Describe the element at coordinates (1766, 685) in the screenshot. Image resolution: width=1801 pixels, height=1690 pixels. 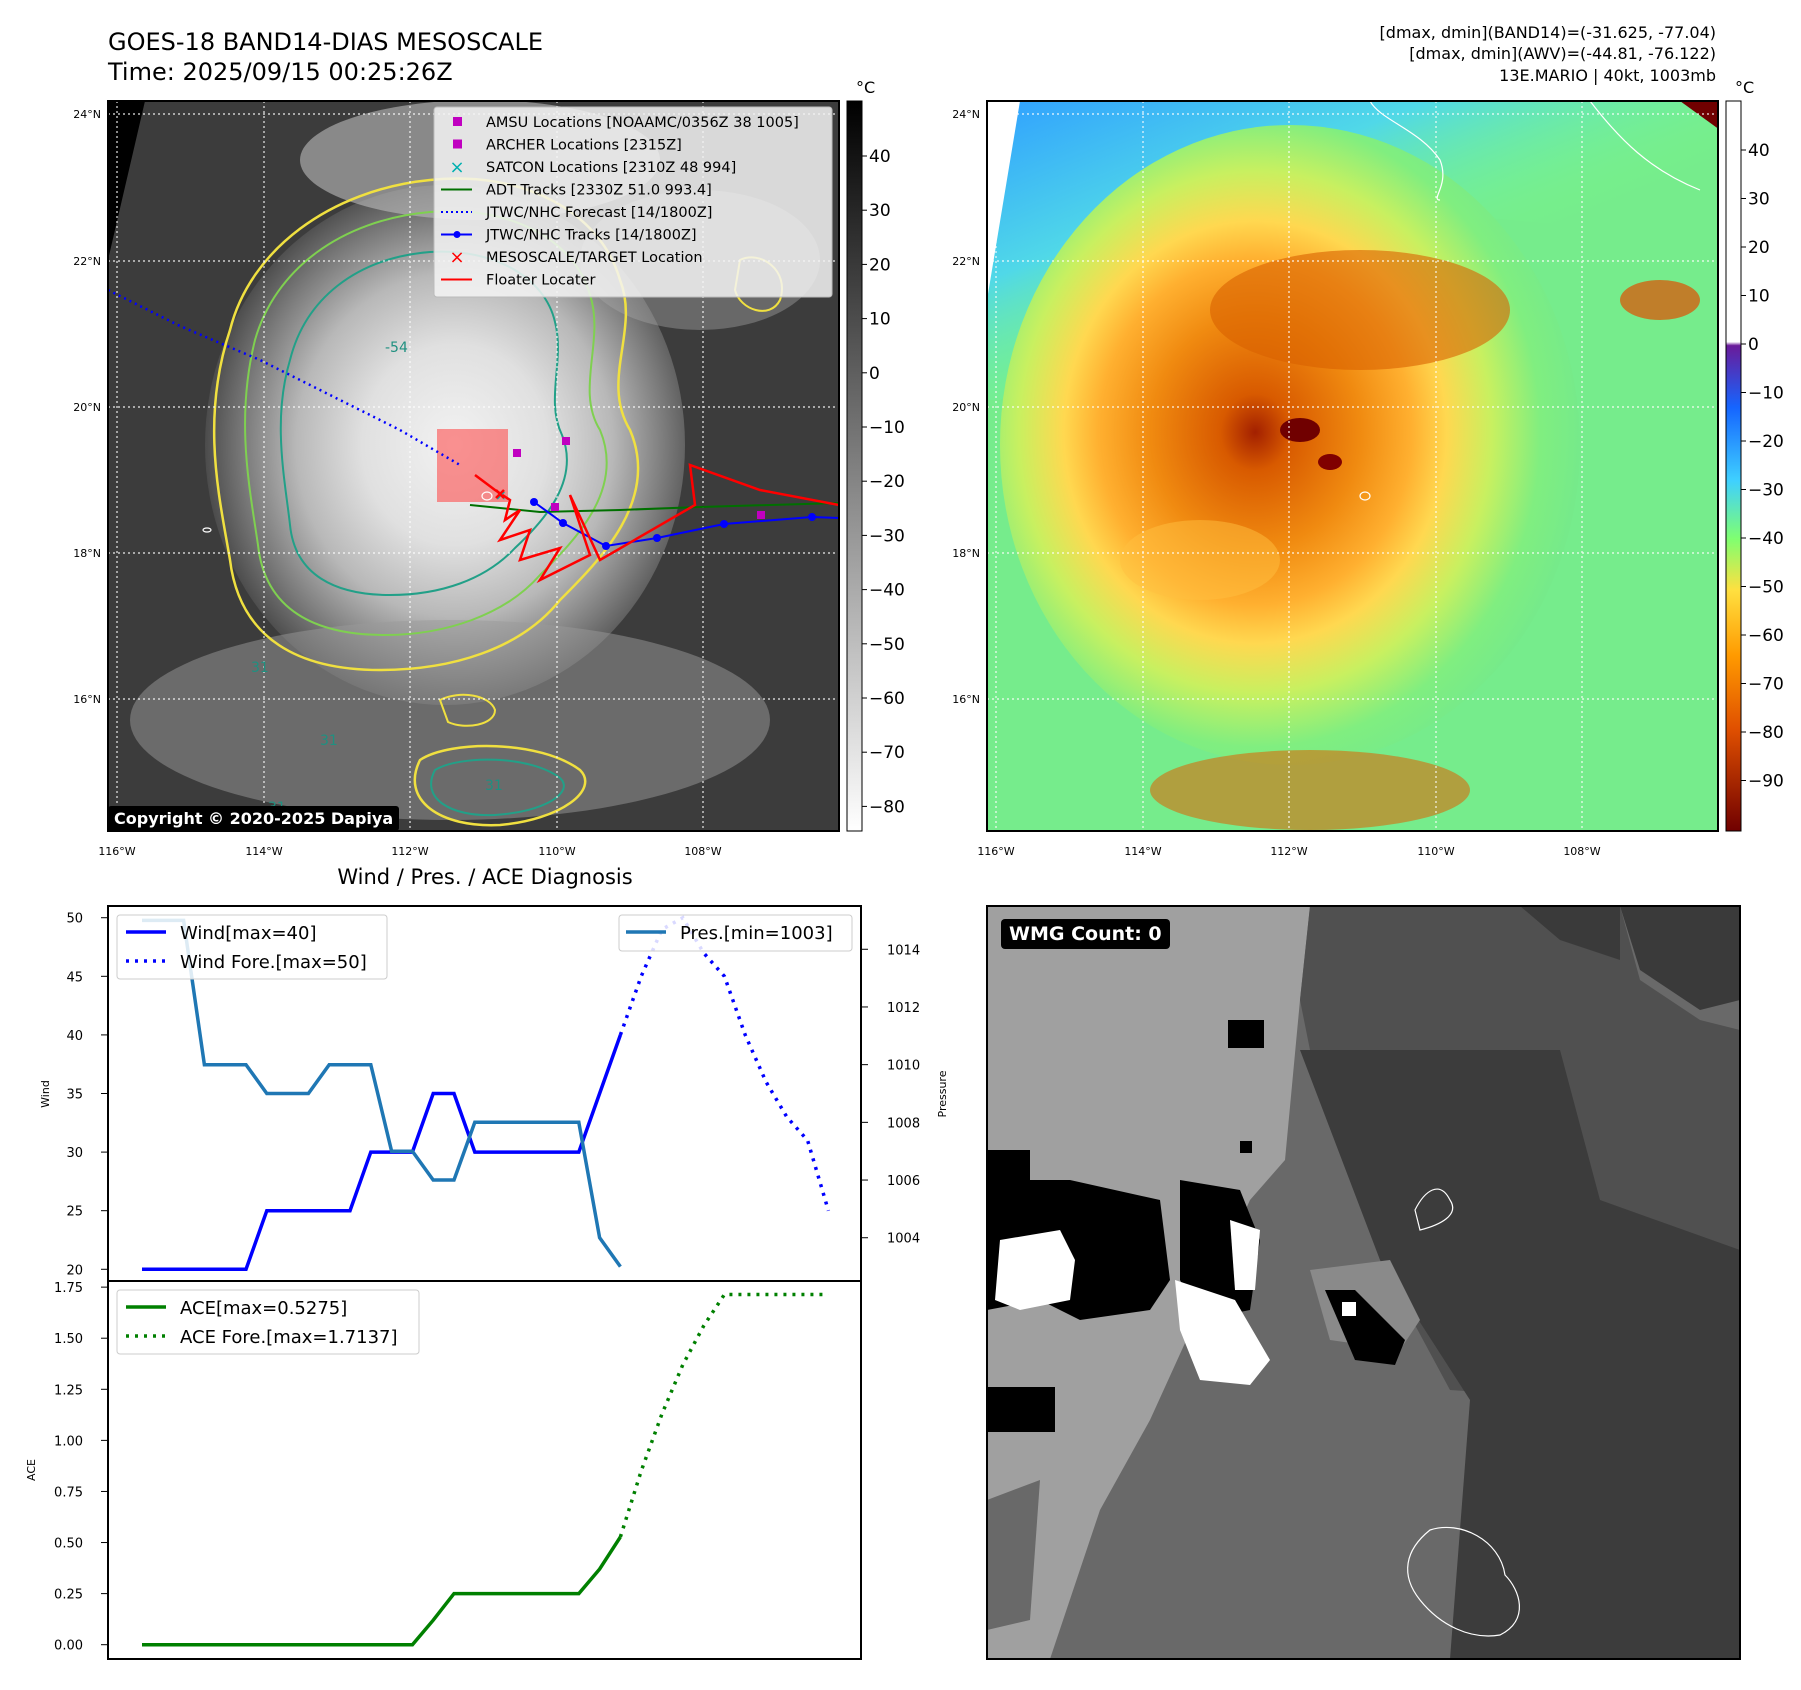
I see `colorbar-tick-label: −70` at that location.